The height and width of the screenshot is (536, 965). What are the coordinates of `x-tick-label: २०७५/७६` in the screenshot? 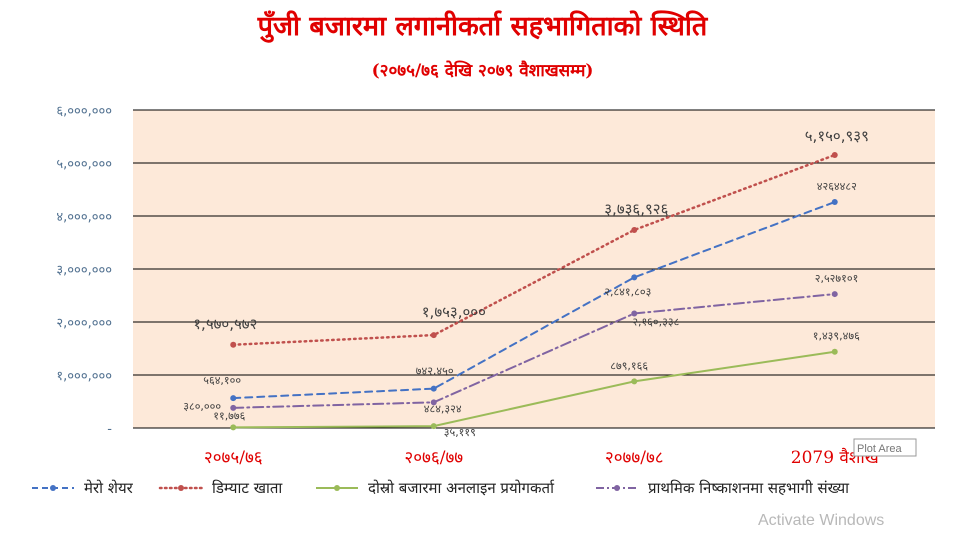 It's located at (233, 458).